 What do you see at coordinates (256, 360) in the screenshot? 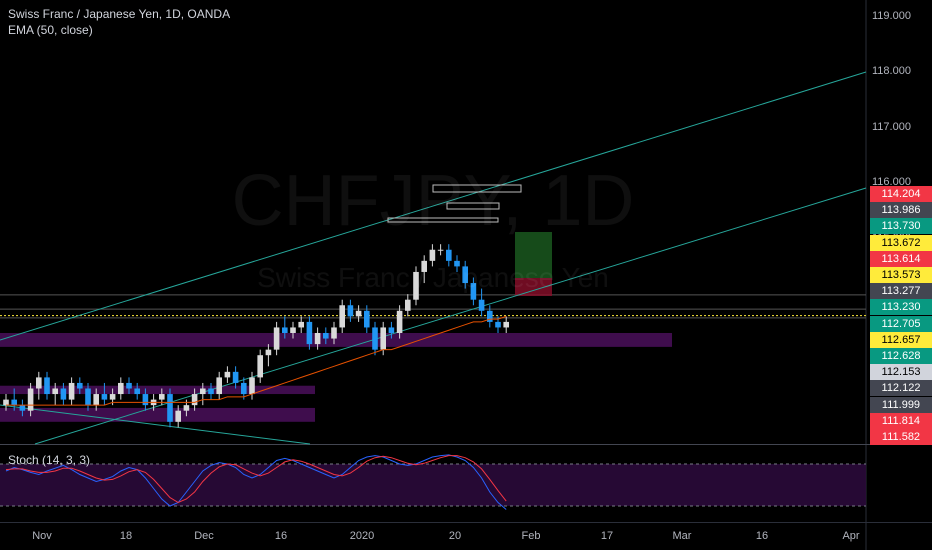
I see `ema-line` at bounding box center [256, 360].